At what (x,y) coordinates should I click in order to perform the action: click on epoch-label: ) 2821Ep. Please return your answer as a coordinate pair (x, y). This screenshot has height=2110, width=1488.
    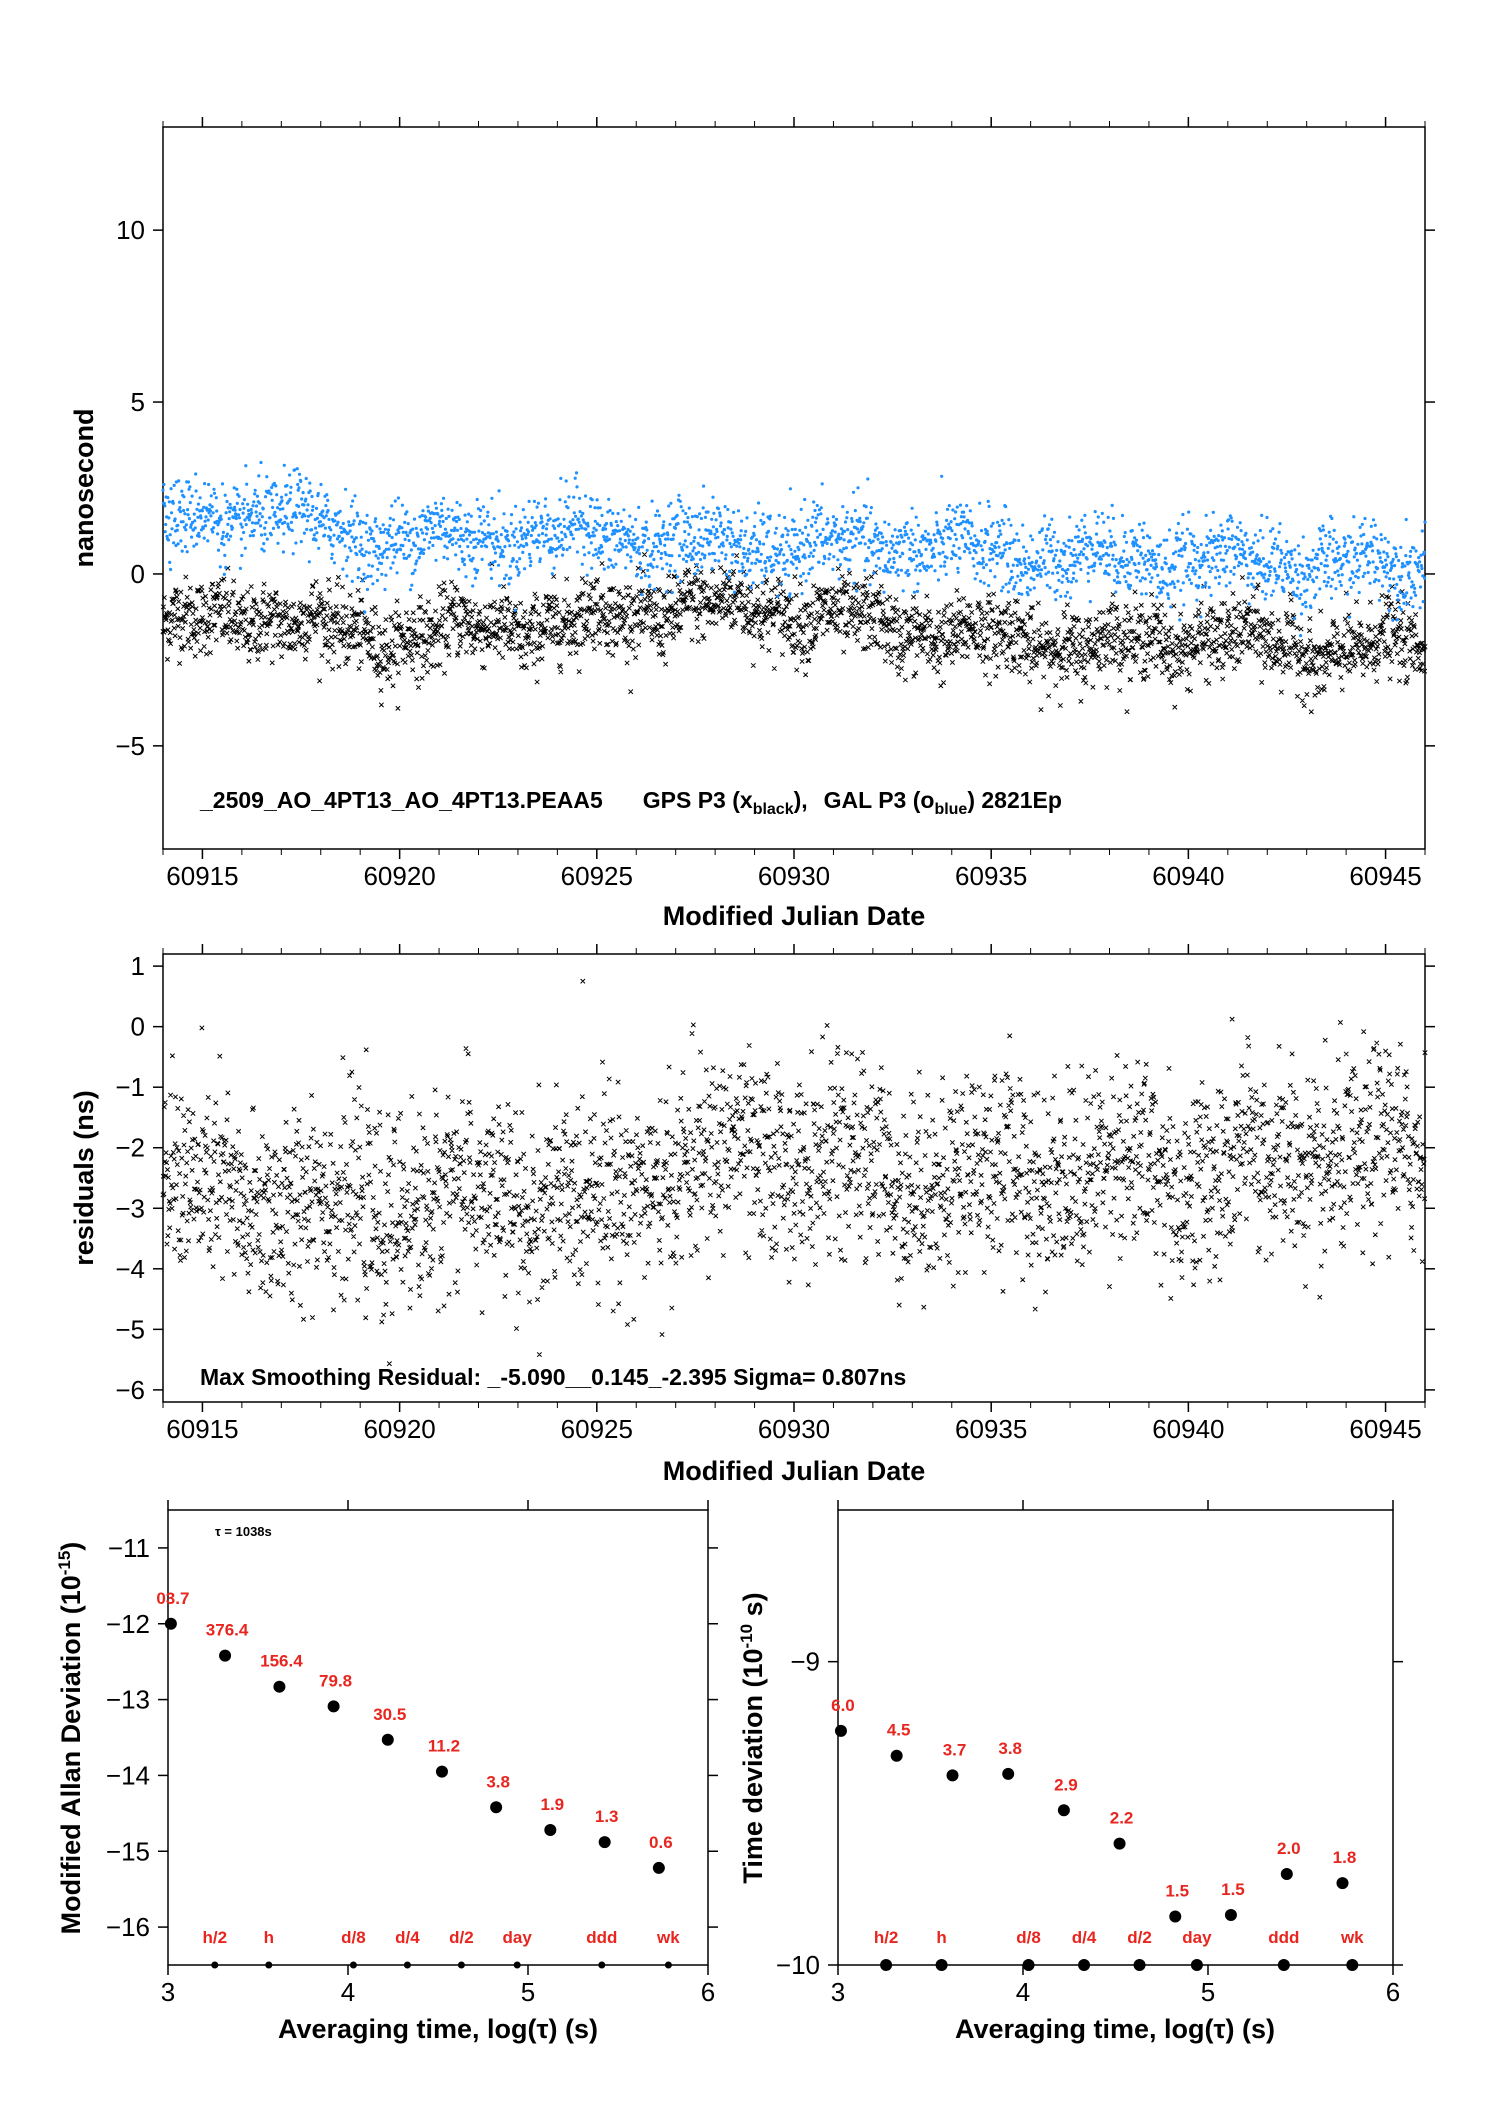
    Looking at the image, I should click on (1014, 800).